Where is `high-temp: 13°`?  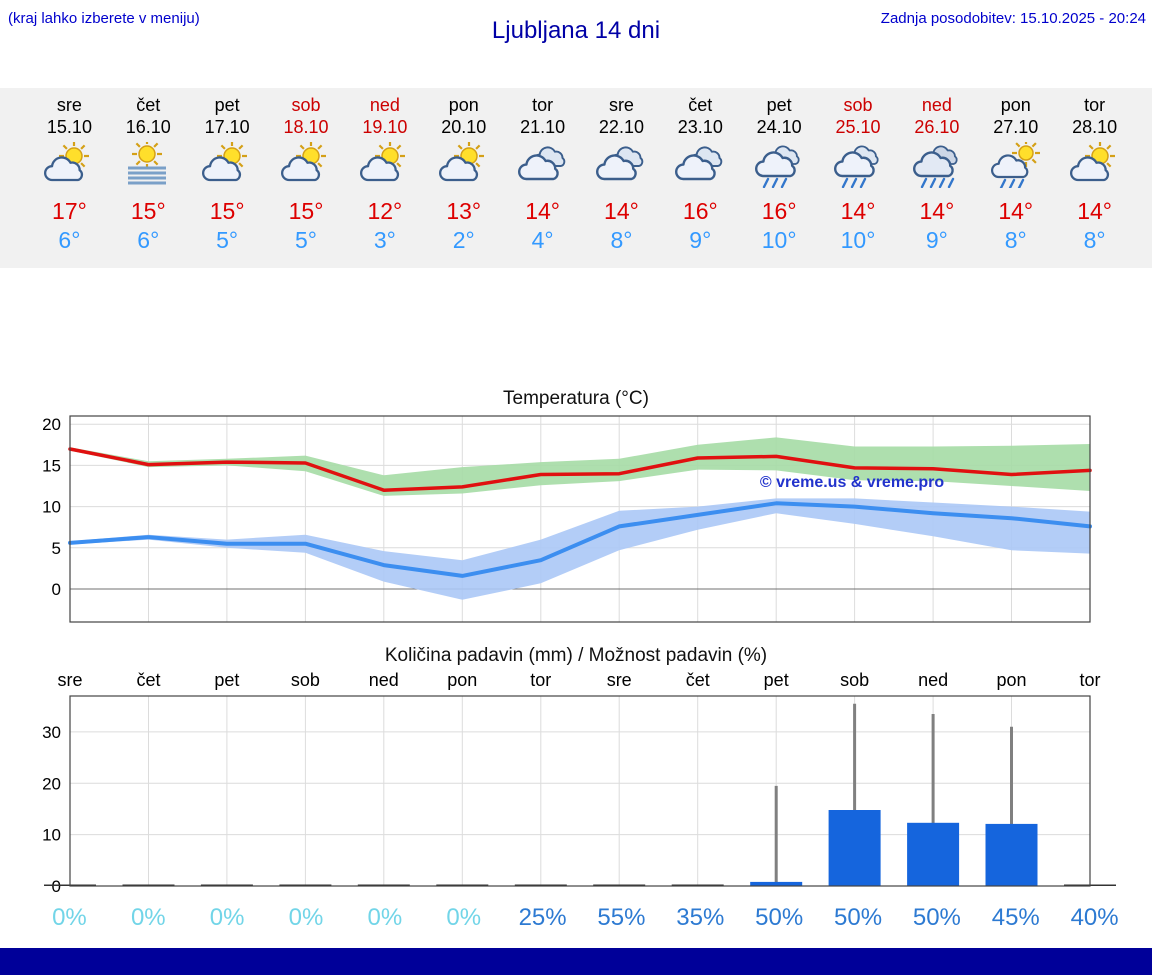
high-temp: 13° is located at coordinates (464, 211).